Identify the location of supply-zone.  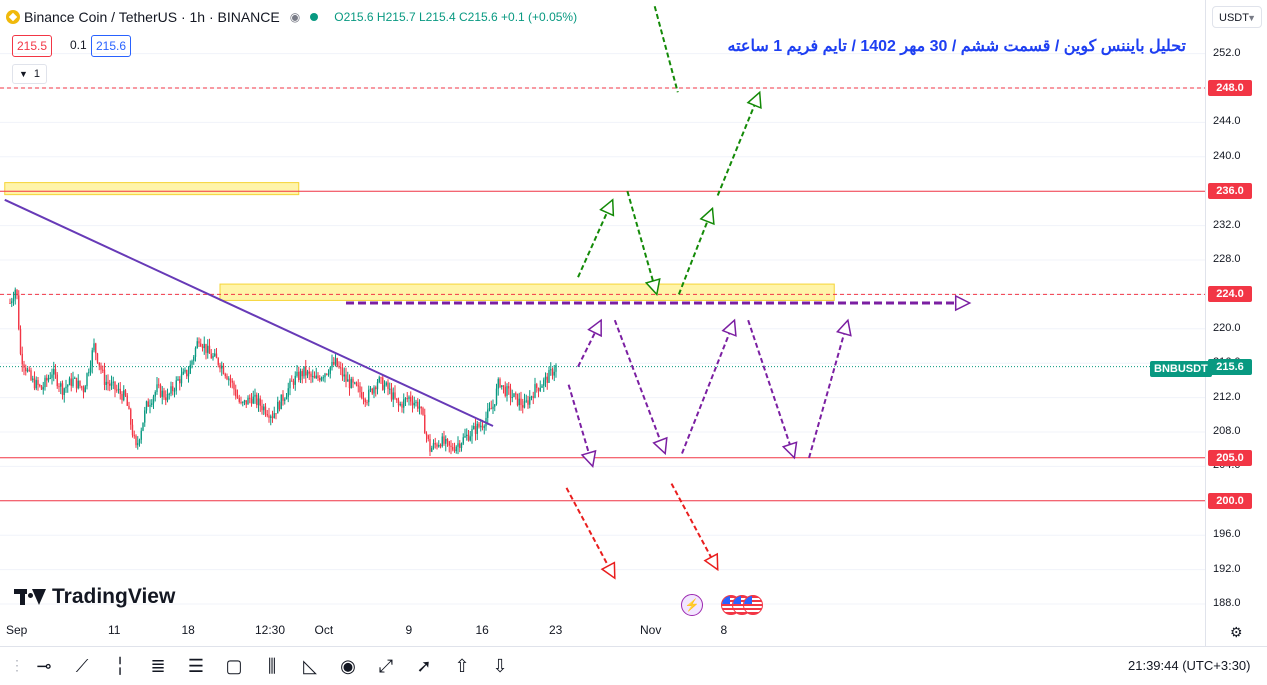
(152, 189).